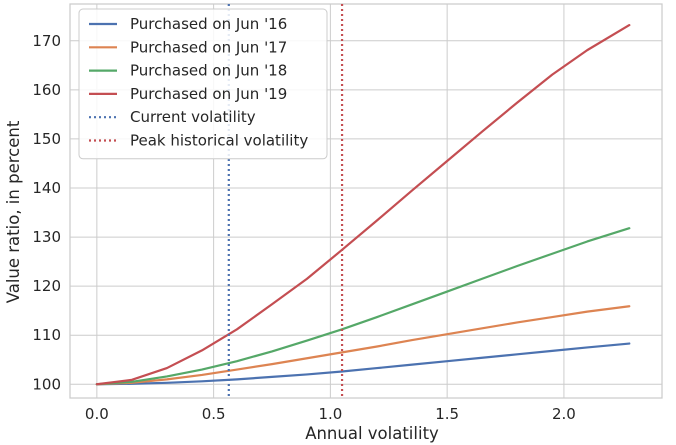  Describe the element at coordinates (219, 141) in the screenshot. I see `legend-label: Peak historical volatility` at that location.